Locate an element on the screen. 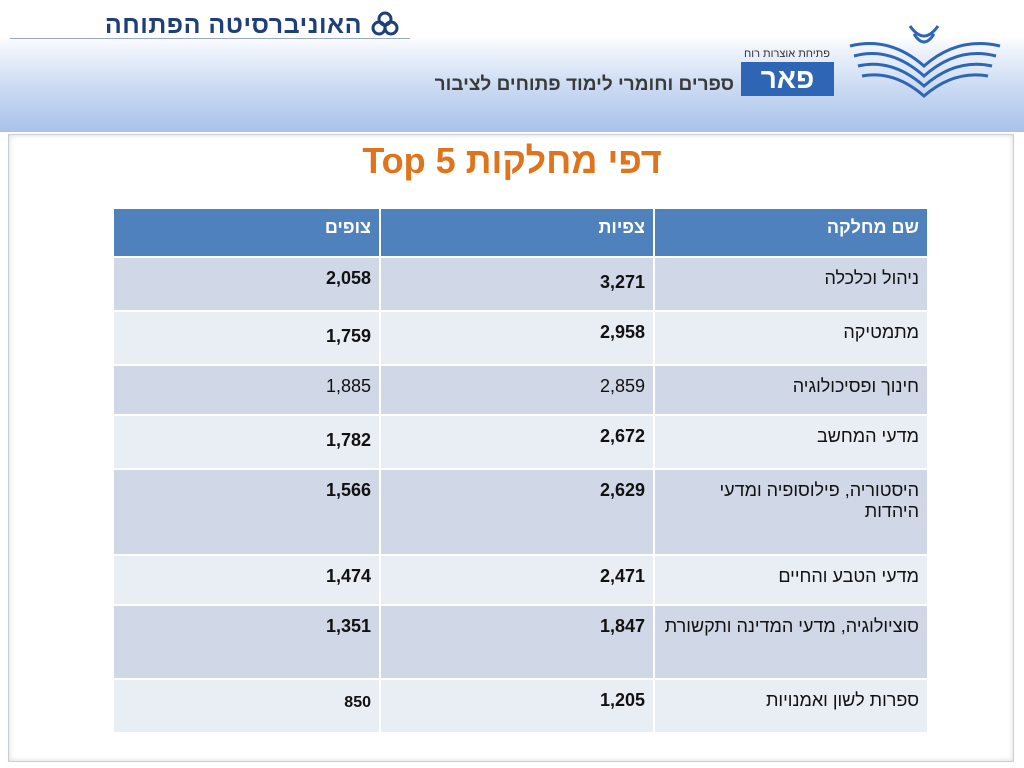 This screenshot has width=1024, height=768. column-header-department: שם מחלקה is located at coordinates (791, 232).